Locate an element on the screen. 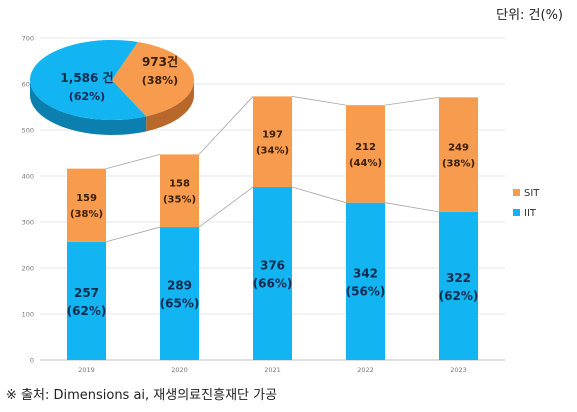  pie-chart: 1,586 건 (62%) 973건 (38%) is located at coordinates (111, 87).